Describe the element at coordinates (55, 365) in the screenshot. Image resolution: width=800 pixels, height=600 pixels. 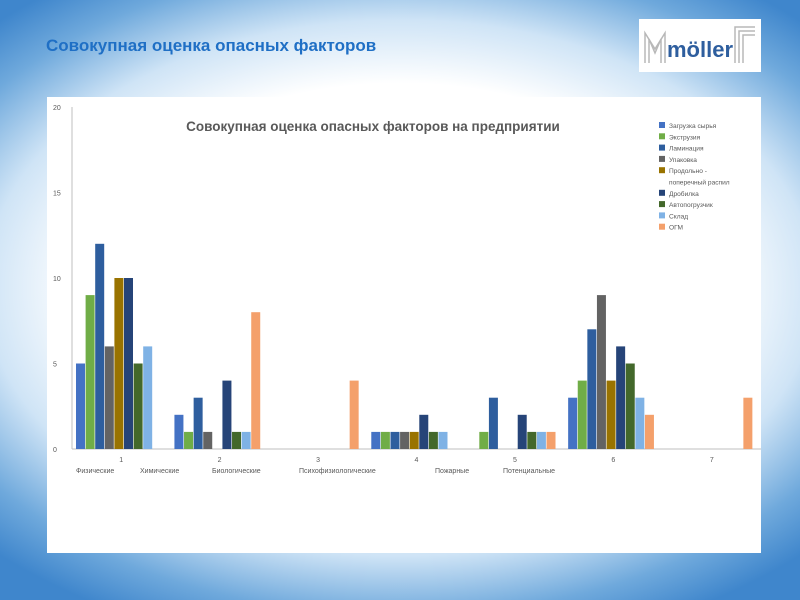
I see `y-tick-label: 5` at that location.